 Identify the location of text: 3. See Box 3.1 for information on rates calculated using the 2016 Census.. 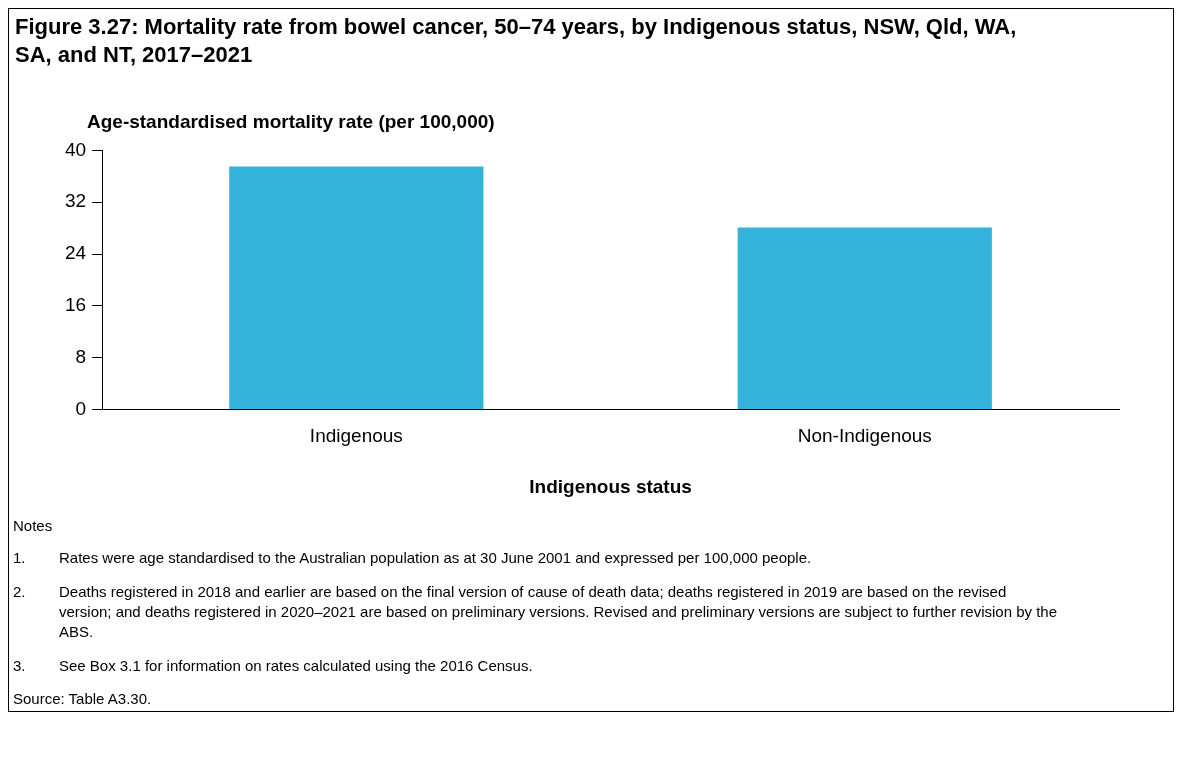
(273, 665).